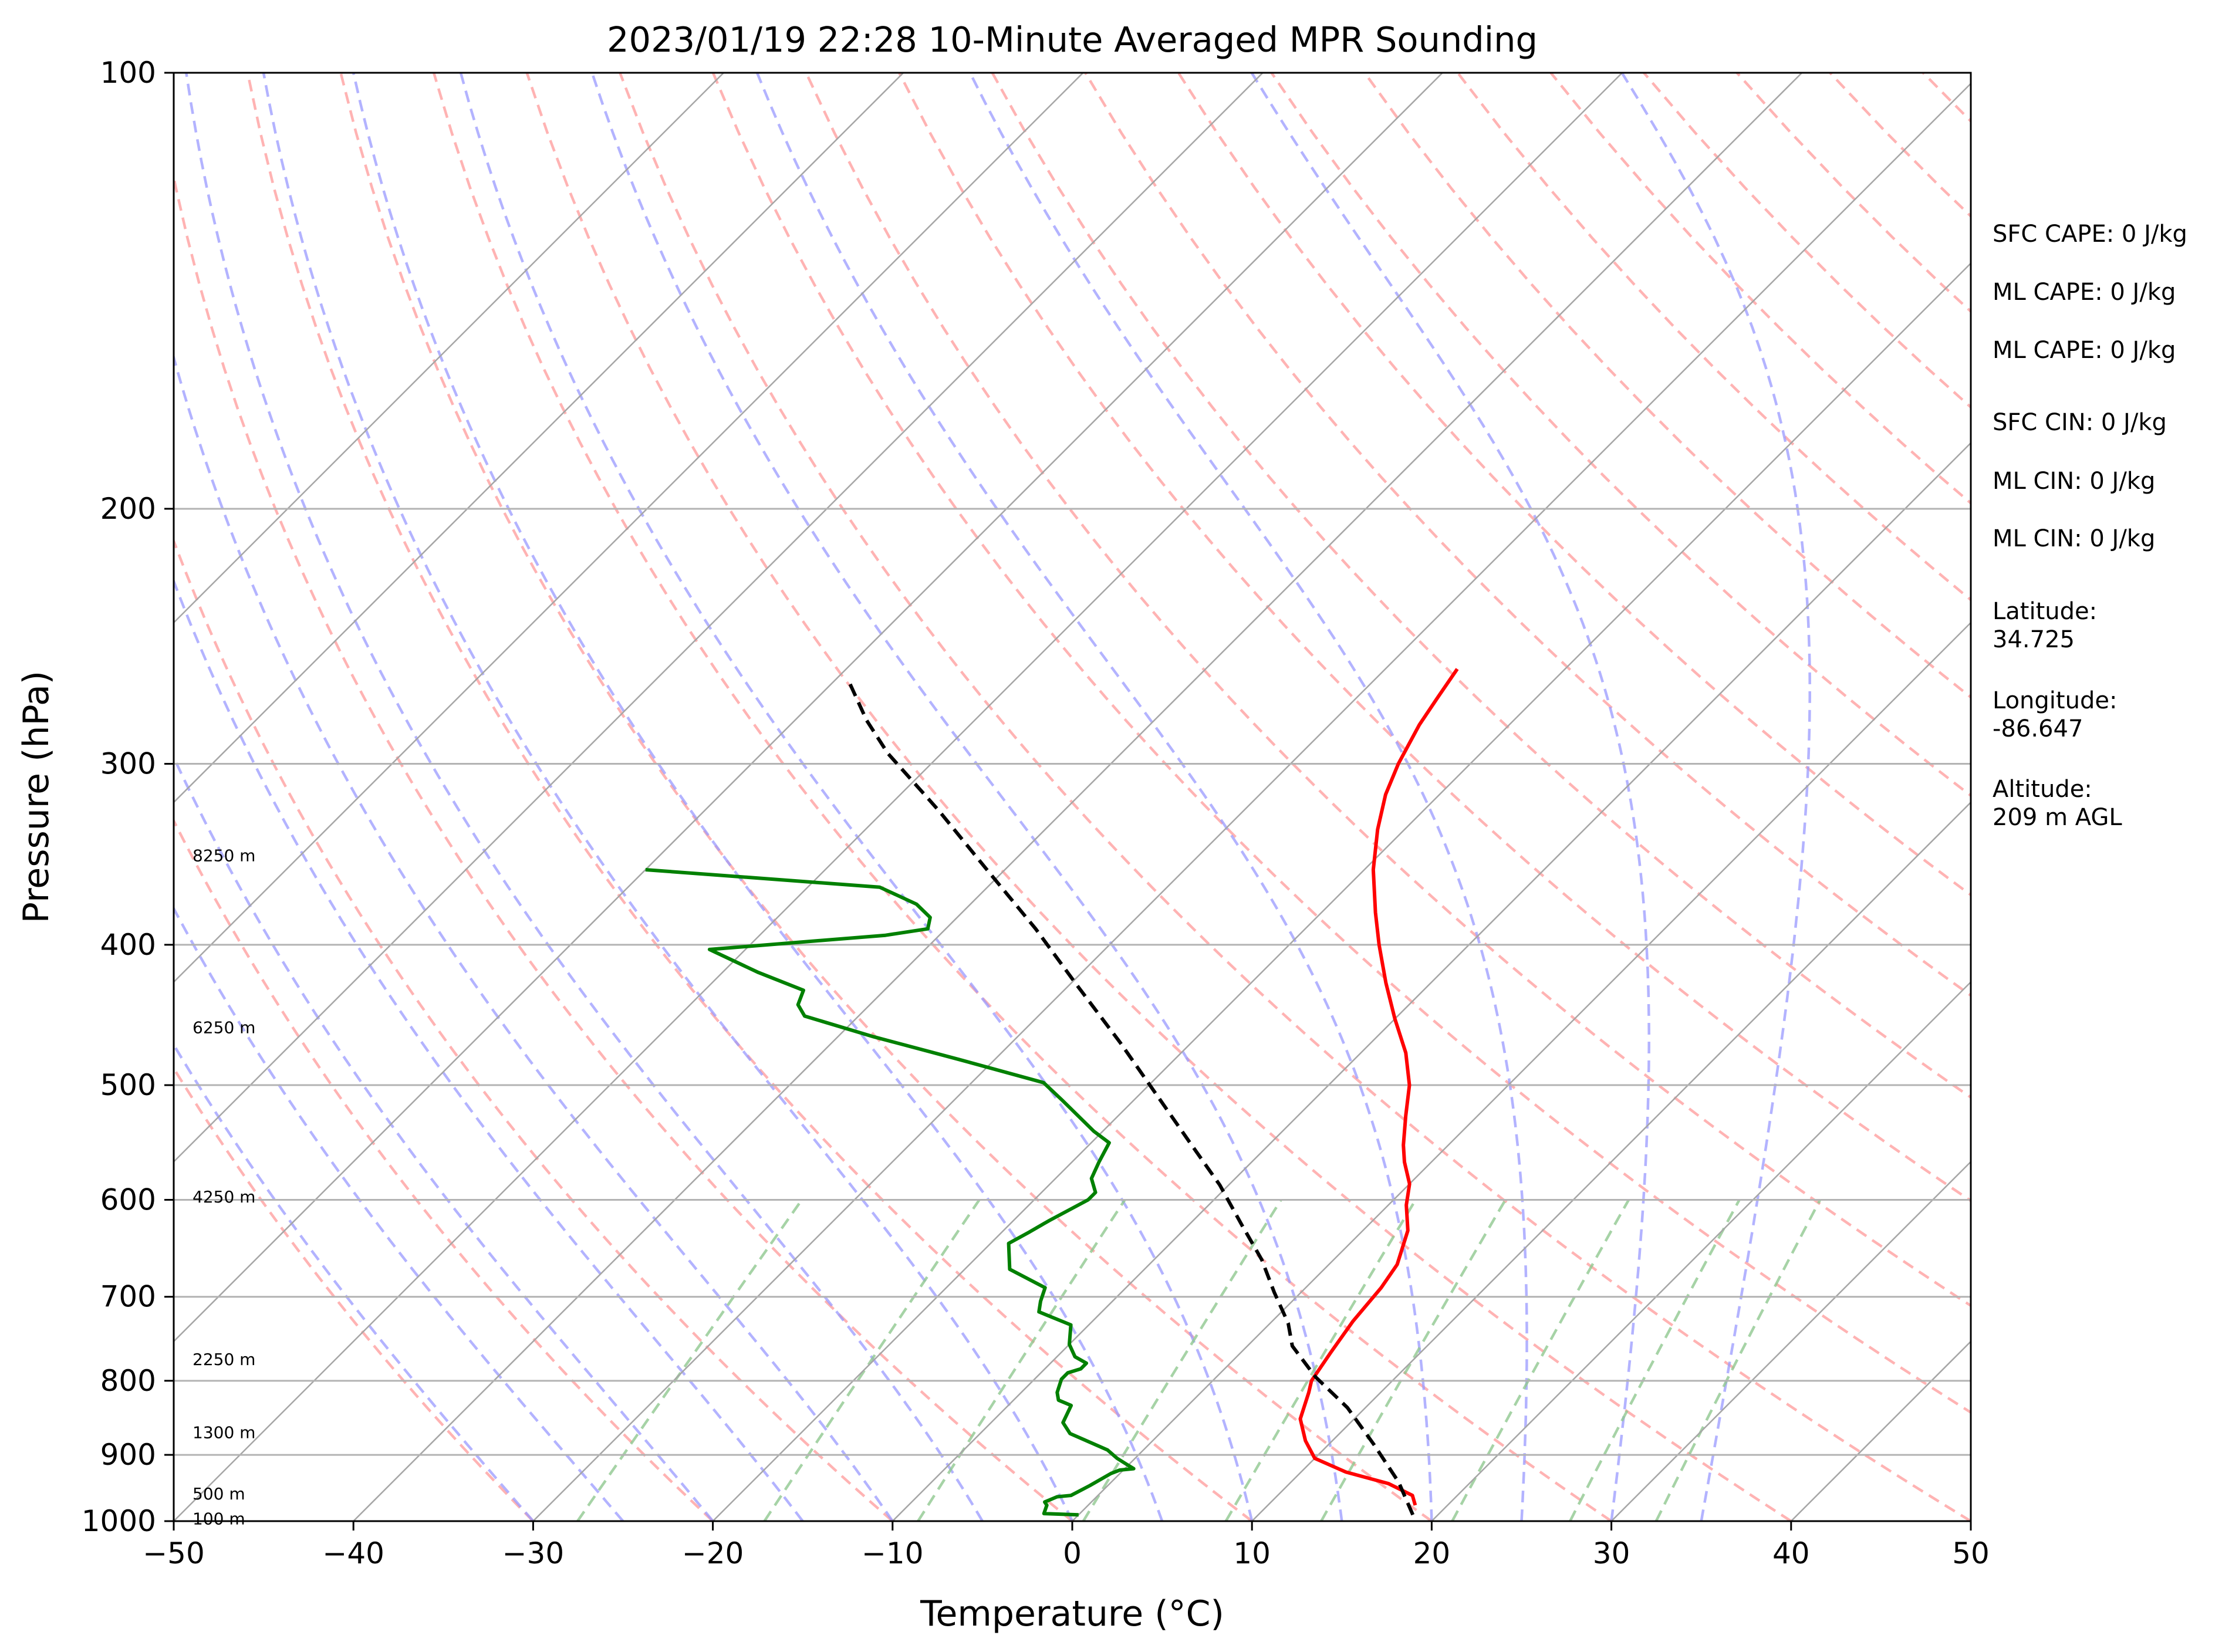 This screenshot has width=2222, height=1652. Describe the element at coordinates (1971, 1553) in the screenshot. I see `x-tick-label: 50` at that location.